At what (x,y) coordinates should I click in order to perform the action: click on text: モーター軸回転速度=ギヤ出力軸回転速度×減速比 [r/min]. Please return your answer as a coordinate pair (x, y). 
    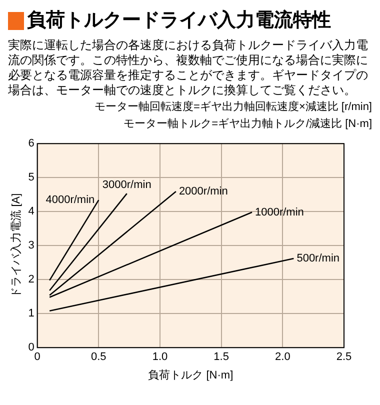
    Looking at the image, I should click on (233, 107).